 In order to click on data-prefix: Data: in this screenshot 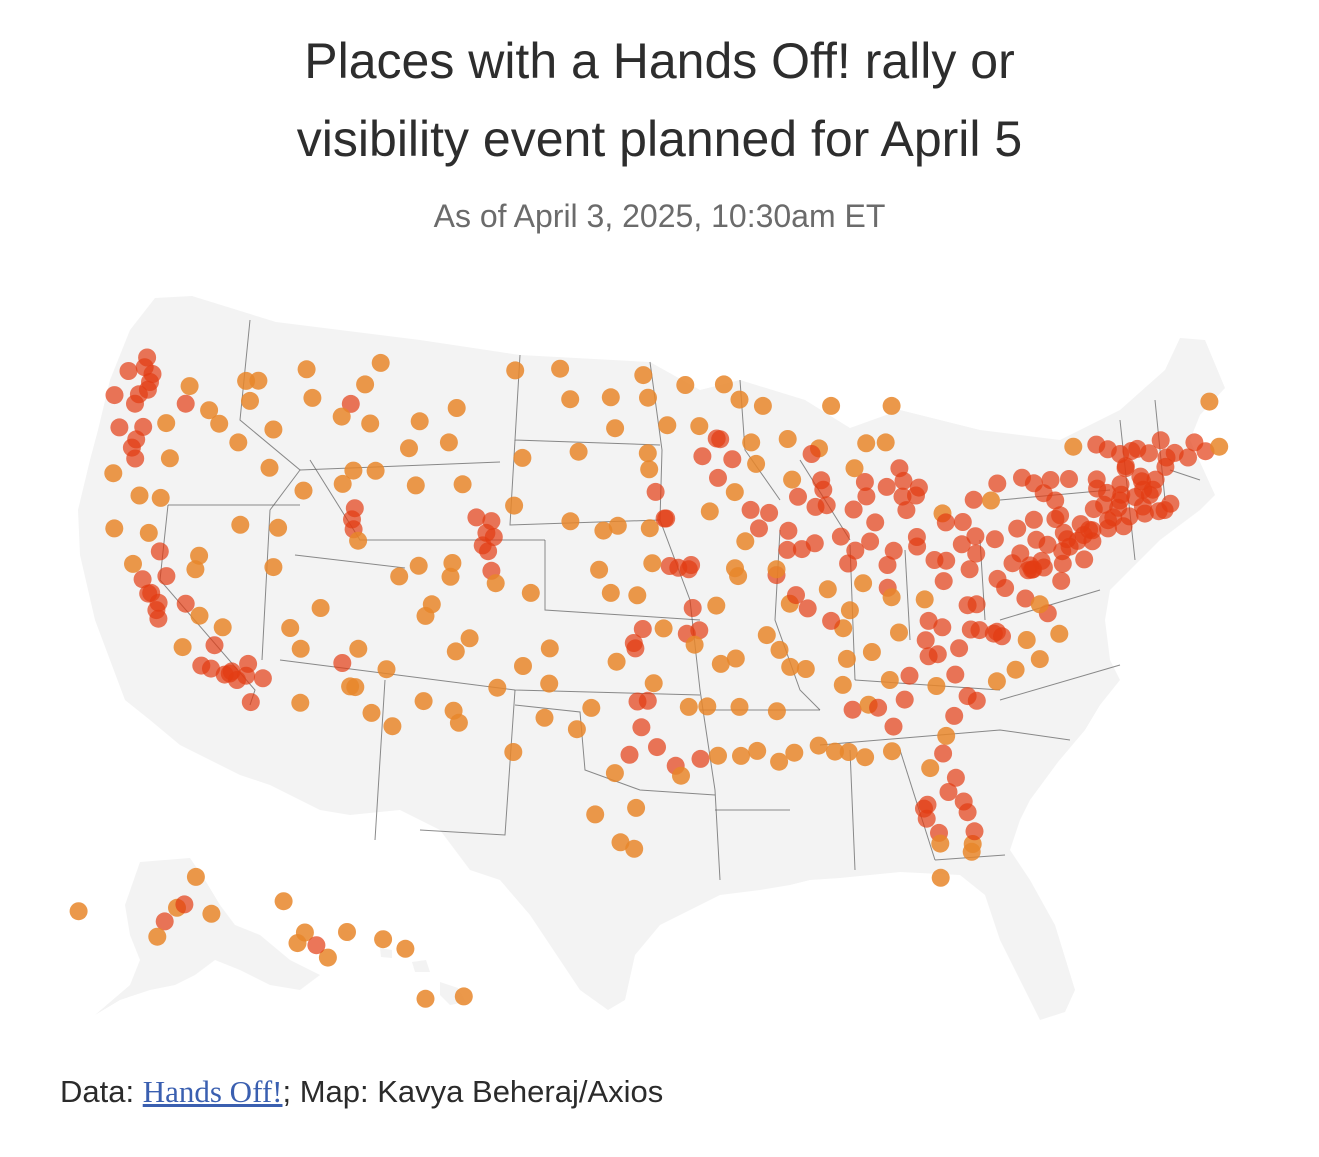, I will do `click(101, 1091)`.